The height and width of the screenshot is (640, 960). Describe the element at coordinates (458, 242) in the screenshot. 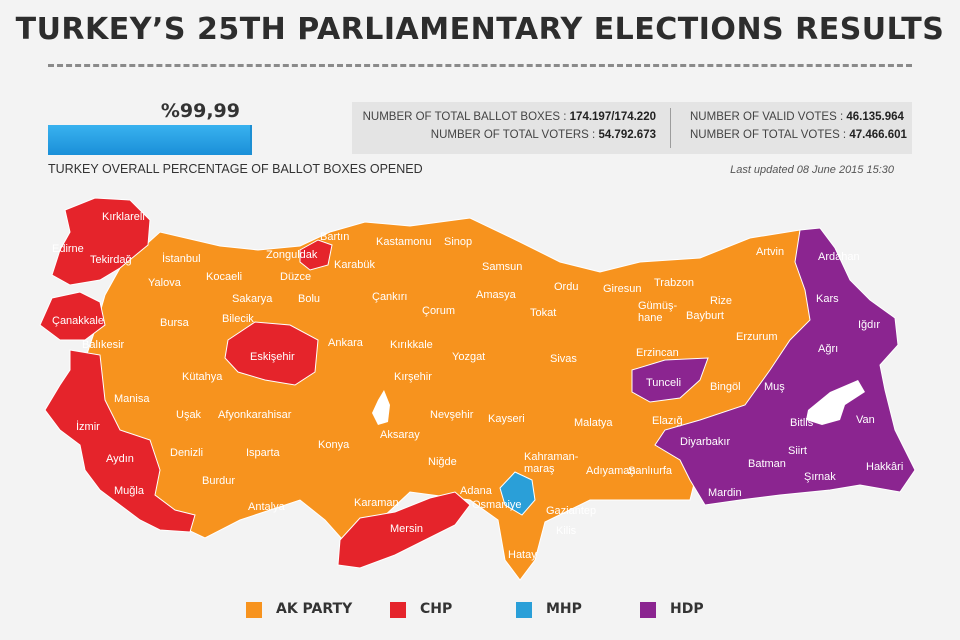

I see `label-sinop: Sinop` at that location.